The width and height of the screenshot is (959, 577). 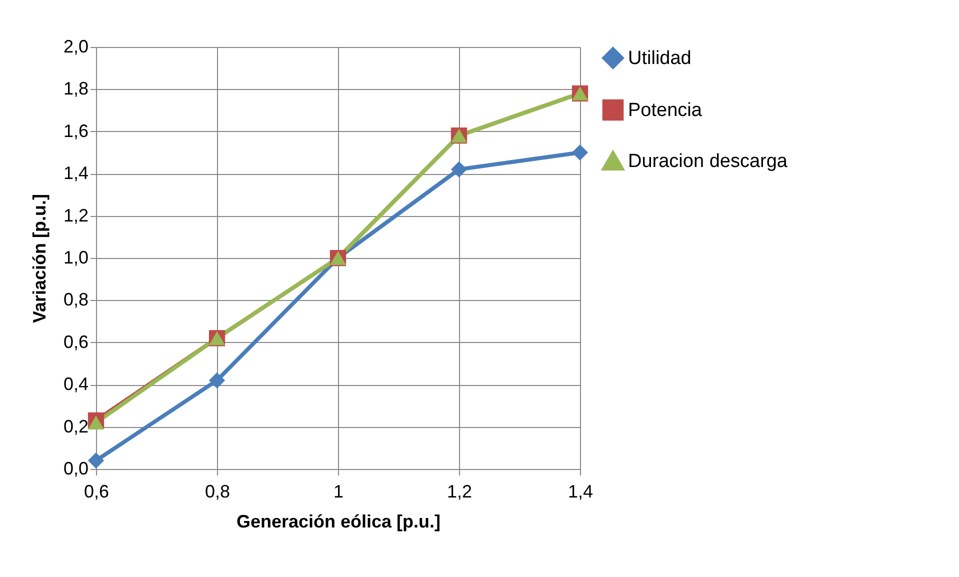 I want to click on y-tick-label: 0,0, so click(x=75, y=468).